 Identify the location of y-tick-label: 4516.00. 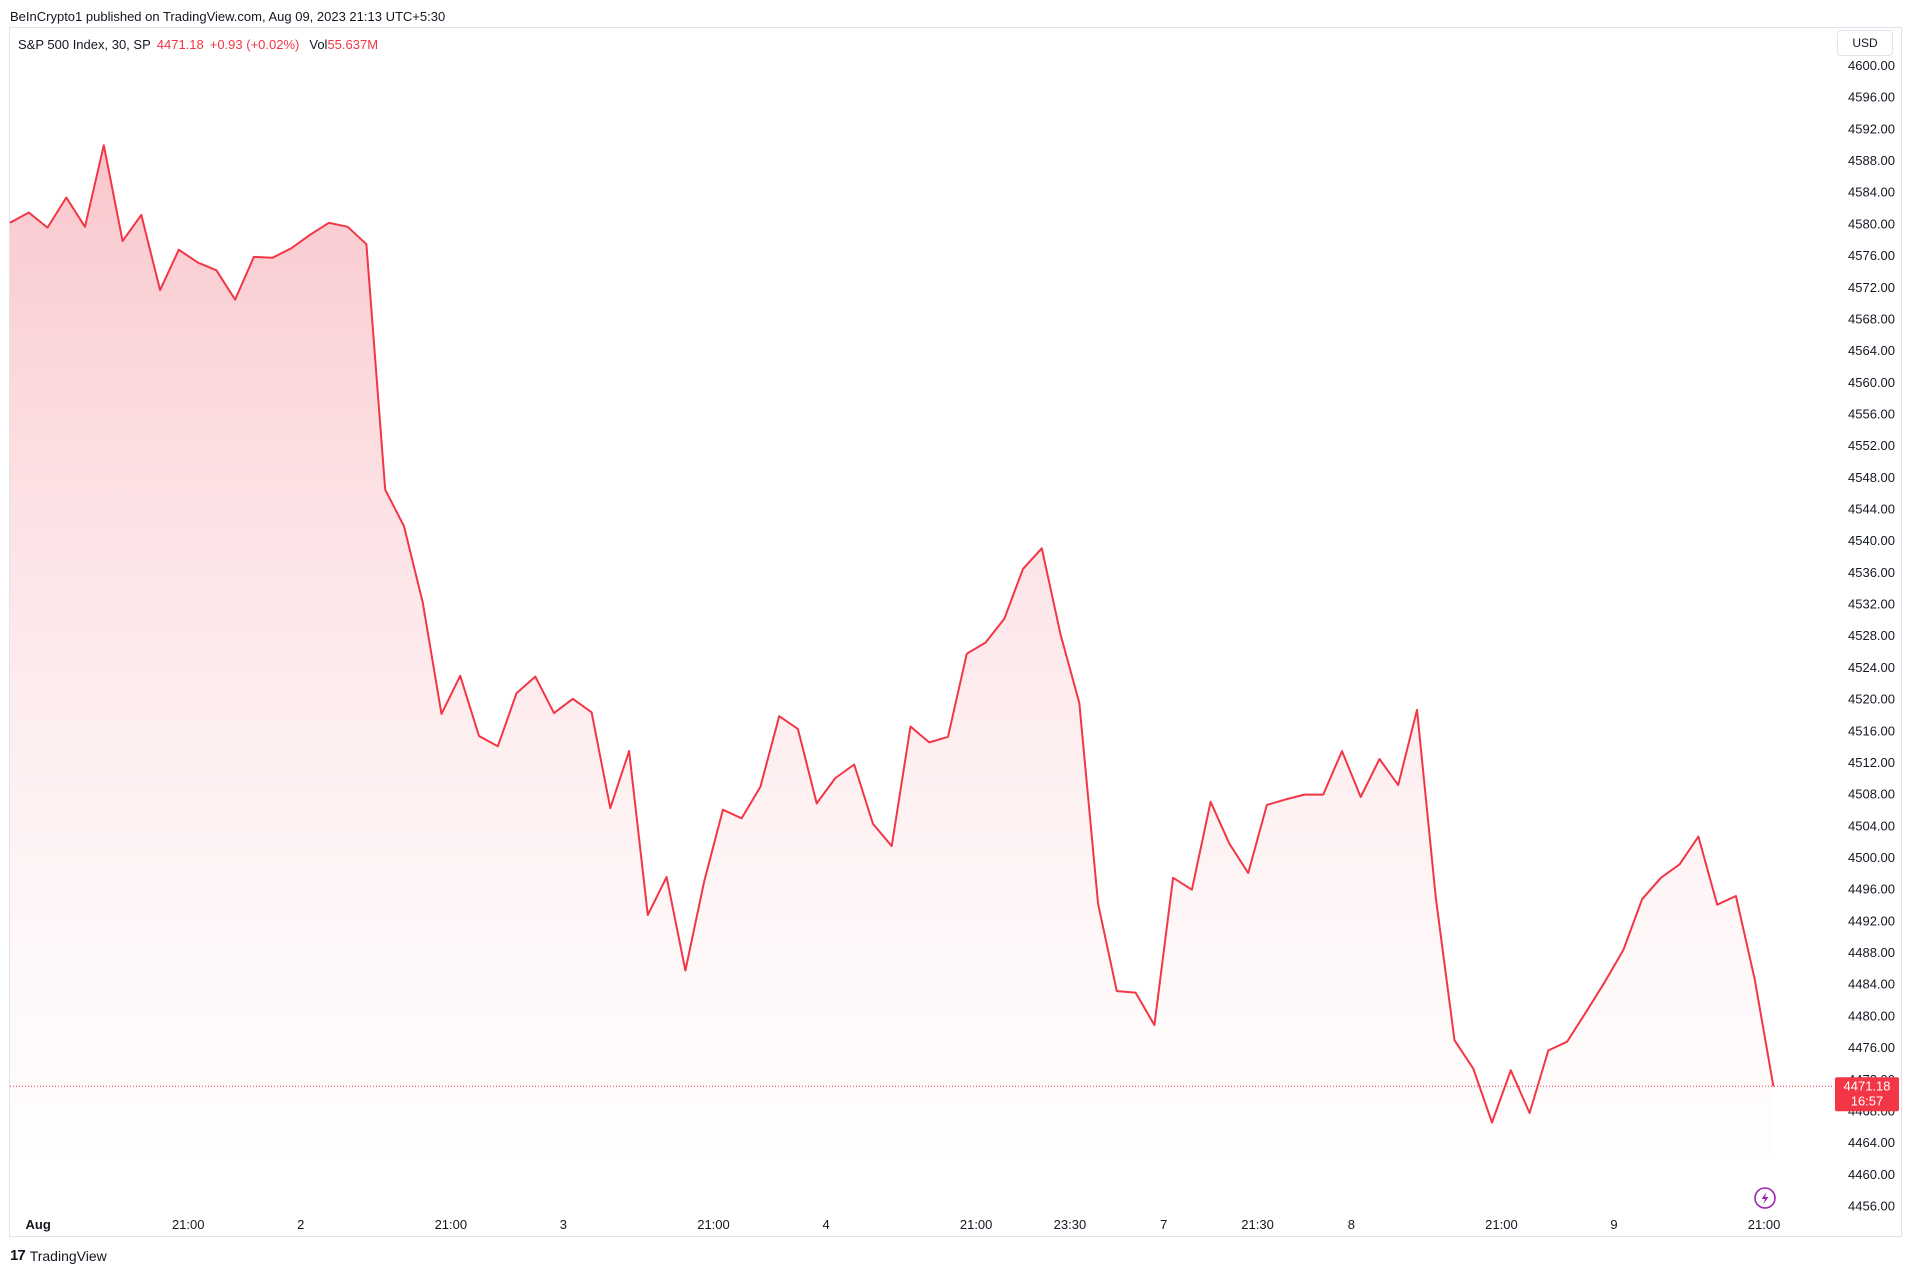
(1871, 730).